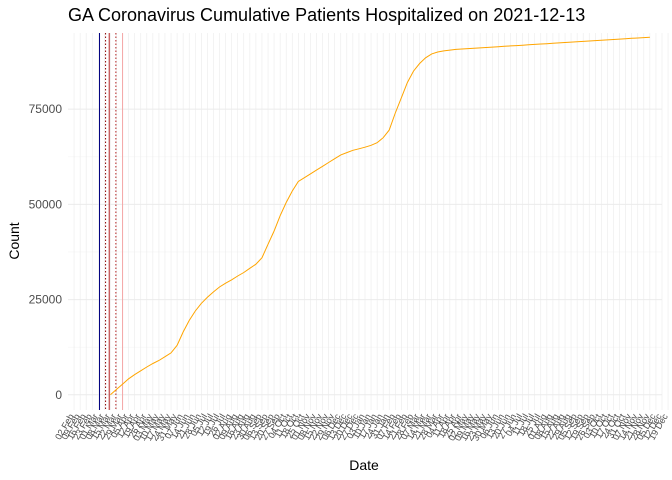 The image size is (672, 480). Describe the element at coordinates (364, 465) in the screenshot. I see `x-axis-title: Date` at that location.